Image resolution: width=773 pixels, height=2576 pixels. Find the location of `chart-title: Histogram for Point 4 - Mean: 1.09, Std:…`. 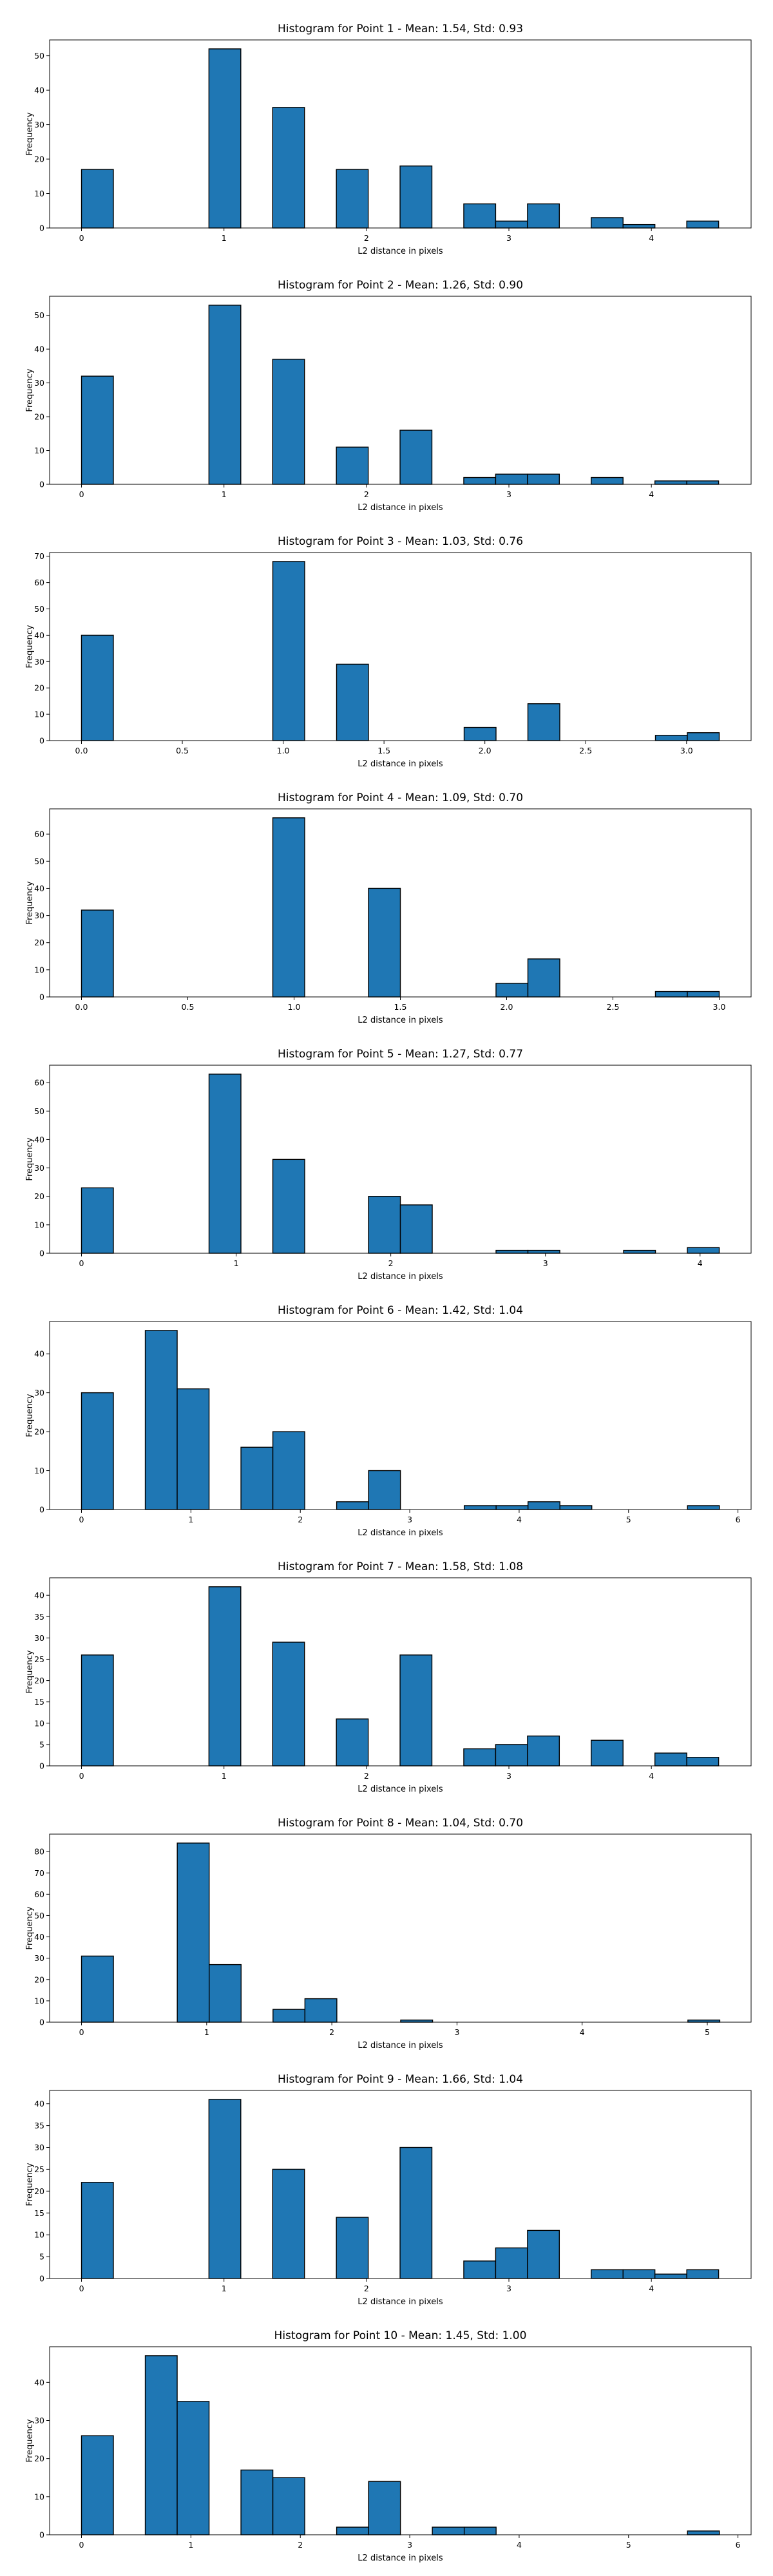

chart-title: Histogram for Point 4 - Mean: 1.09, Std:… is located at coordinates (400, 797).